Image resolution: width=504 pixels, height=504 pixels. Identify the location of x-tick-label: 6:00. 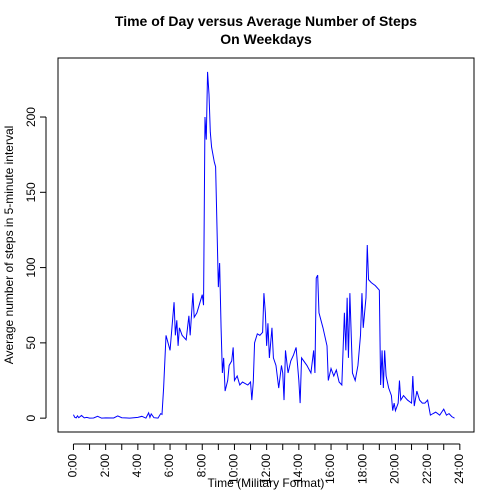
(169, 466).